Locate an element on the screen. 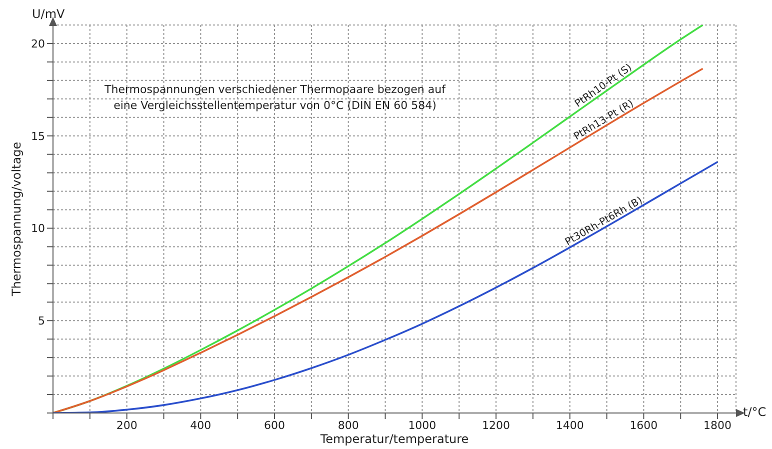  text: t/°C is located at coordinates (754, 412).